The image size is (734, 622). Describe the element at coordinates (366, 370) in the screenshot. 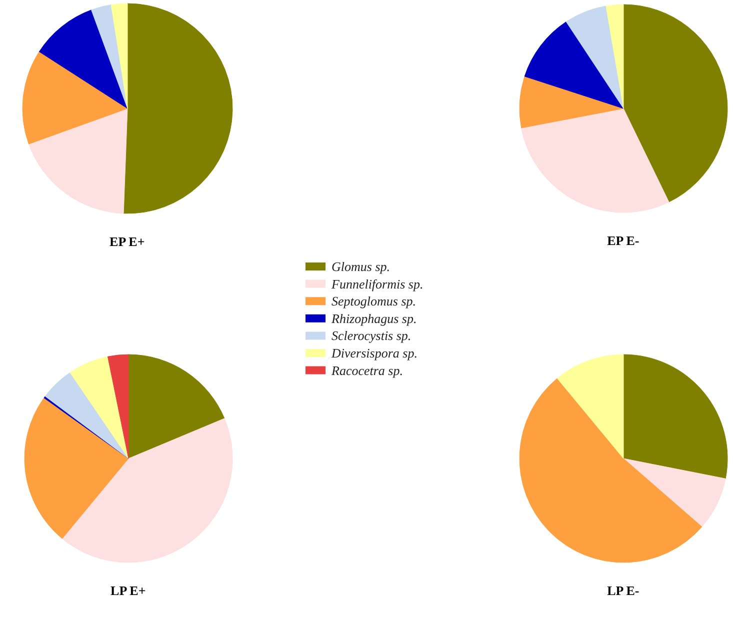

I see `legend-label: Racocetra sp.` at that location.